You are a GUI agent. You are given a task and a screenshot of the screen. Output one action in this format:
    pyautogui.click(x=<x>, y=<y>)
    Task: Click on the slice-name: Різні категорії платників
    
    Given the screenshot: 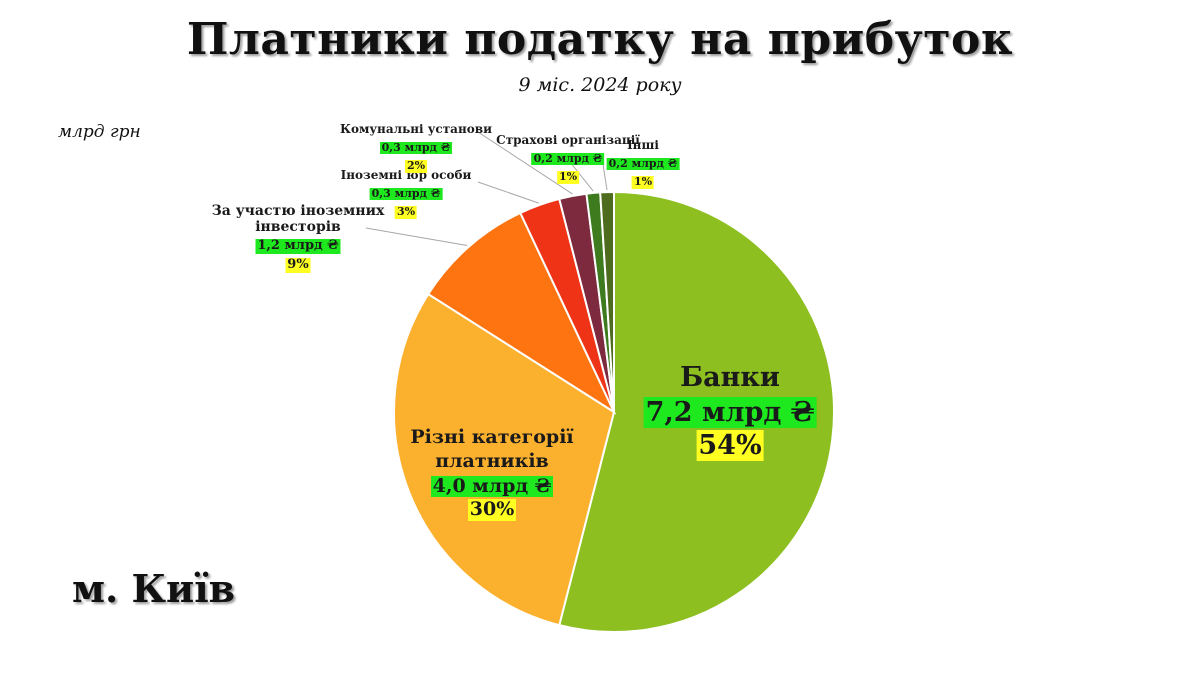 What is the action you would take?
    pyautogui.click(x=492, y=449)
    